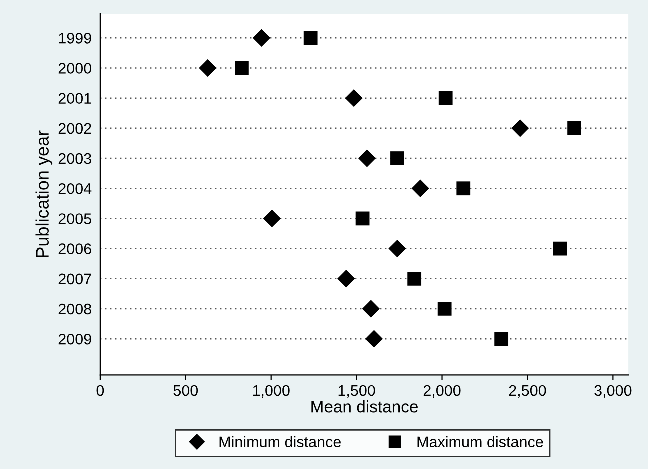 The image size is (648, 469). What do you see at coordinates (75, 68) in the screenshot?
I see `y-tick-label: 2000` at bounding box center [75, 68].